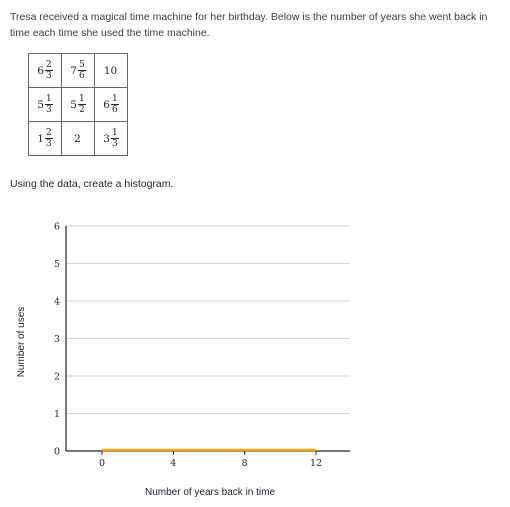 The height and width of the screenshot is (507, 510). I want to click on y-tick-label: 3, so click(57, 339).